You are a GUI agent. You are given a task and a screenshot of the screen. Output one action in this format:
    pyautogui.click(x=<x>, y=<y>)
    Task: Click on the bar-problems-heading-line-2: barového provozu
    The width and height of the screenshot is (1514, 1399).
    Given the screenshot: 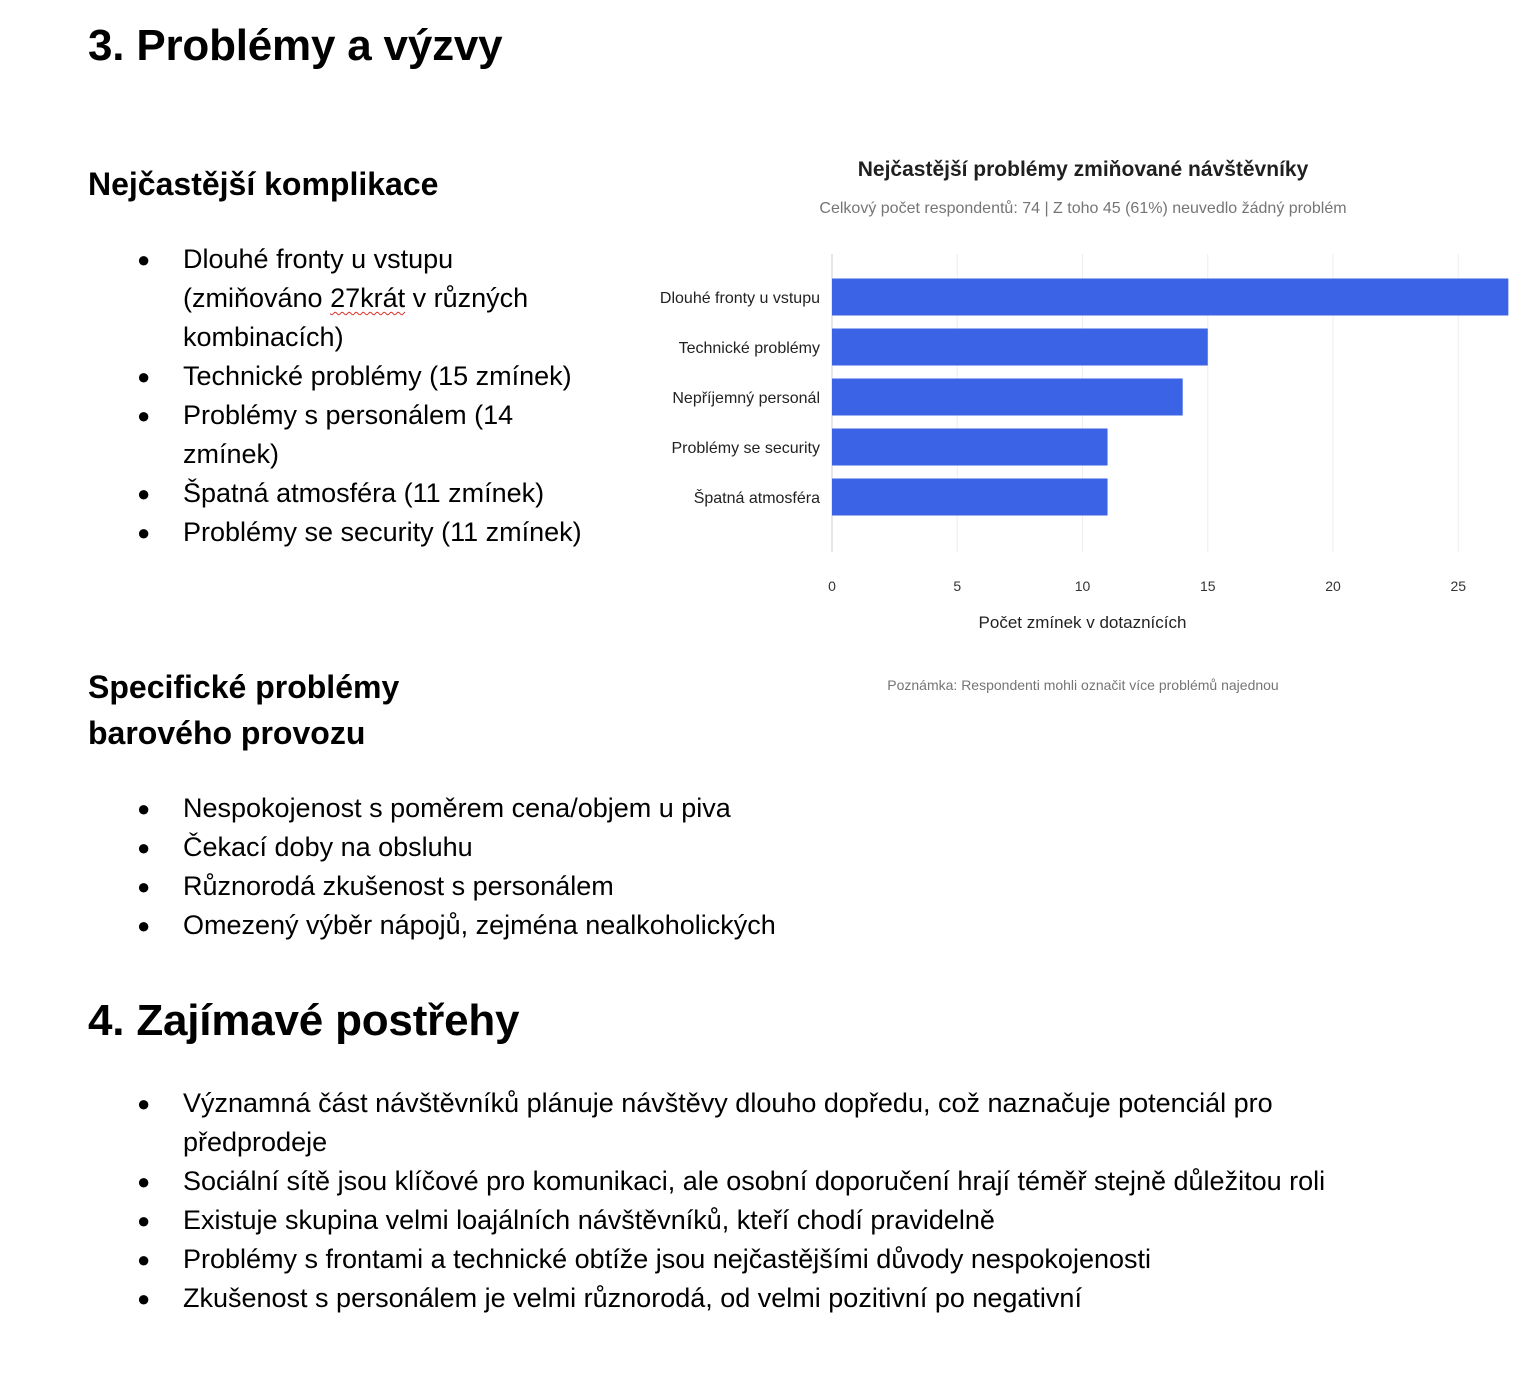 What is the action you would take?
    pyautogui.click(x=227, y=733)
    